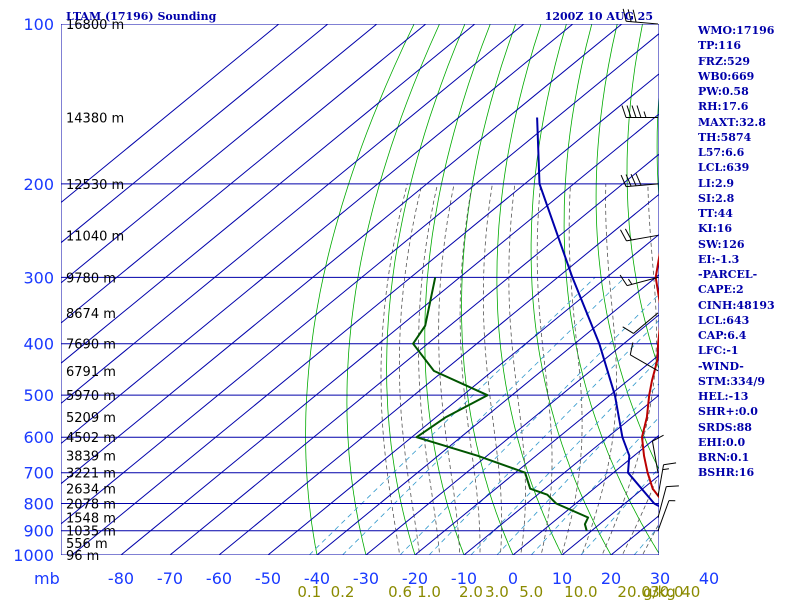 The height and width of the screenshot is (600, 800). What do you see at coordinates (724, 320) in the screenshot?
I see `index-line: LCL:643` at bounding box center [724, 320].